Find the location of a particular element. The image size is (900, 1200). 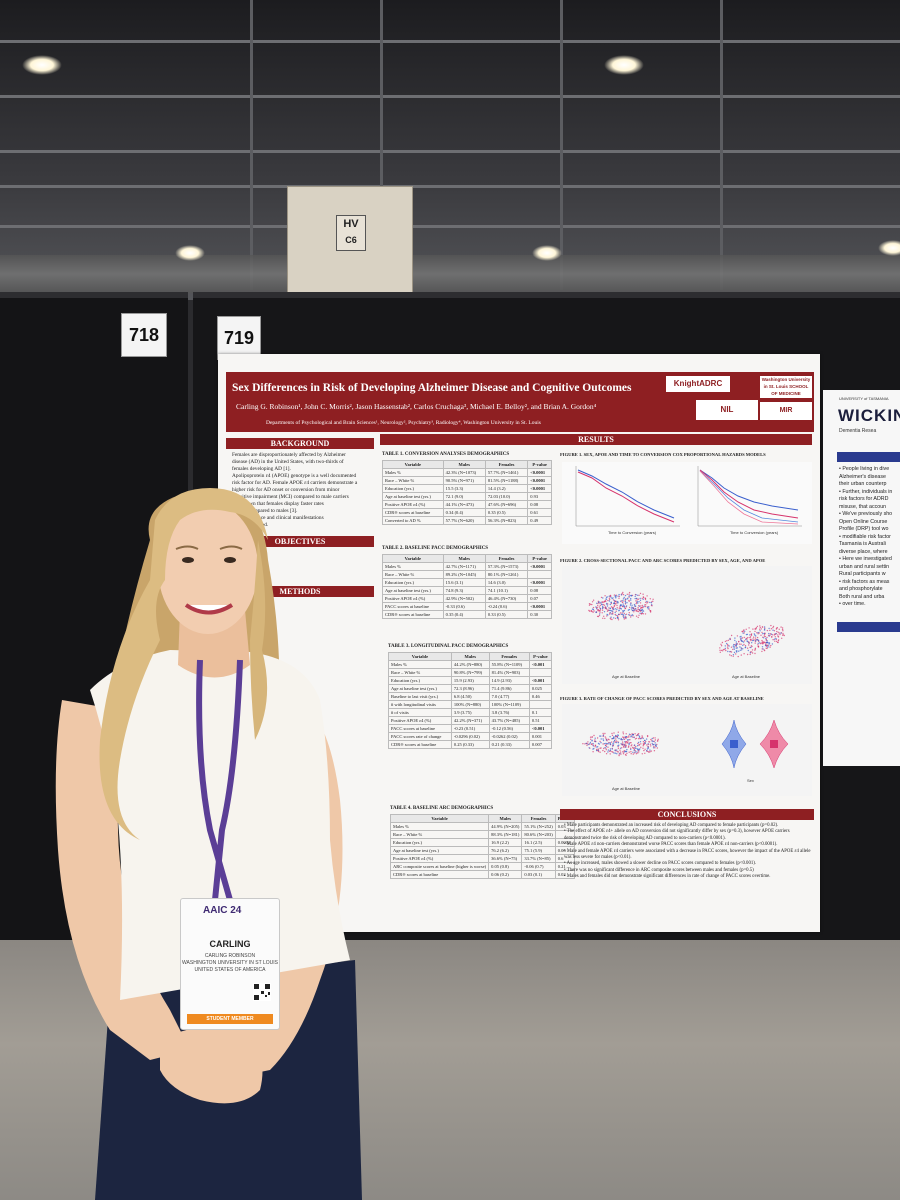

neighbor-poster-line: • risk factors as meas is located at coordinates (864, 581).